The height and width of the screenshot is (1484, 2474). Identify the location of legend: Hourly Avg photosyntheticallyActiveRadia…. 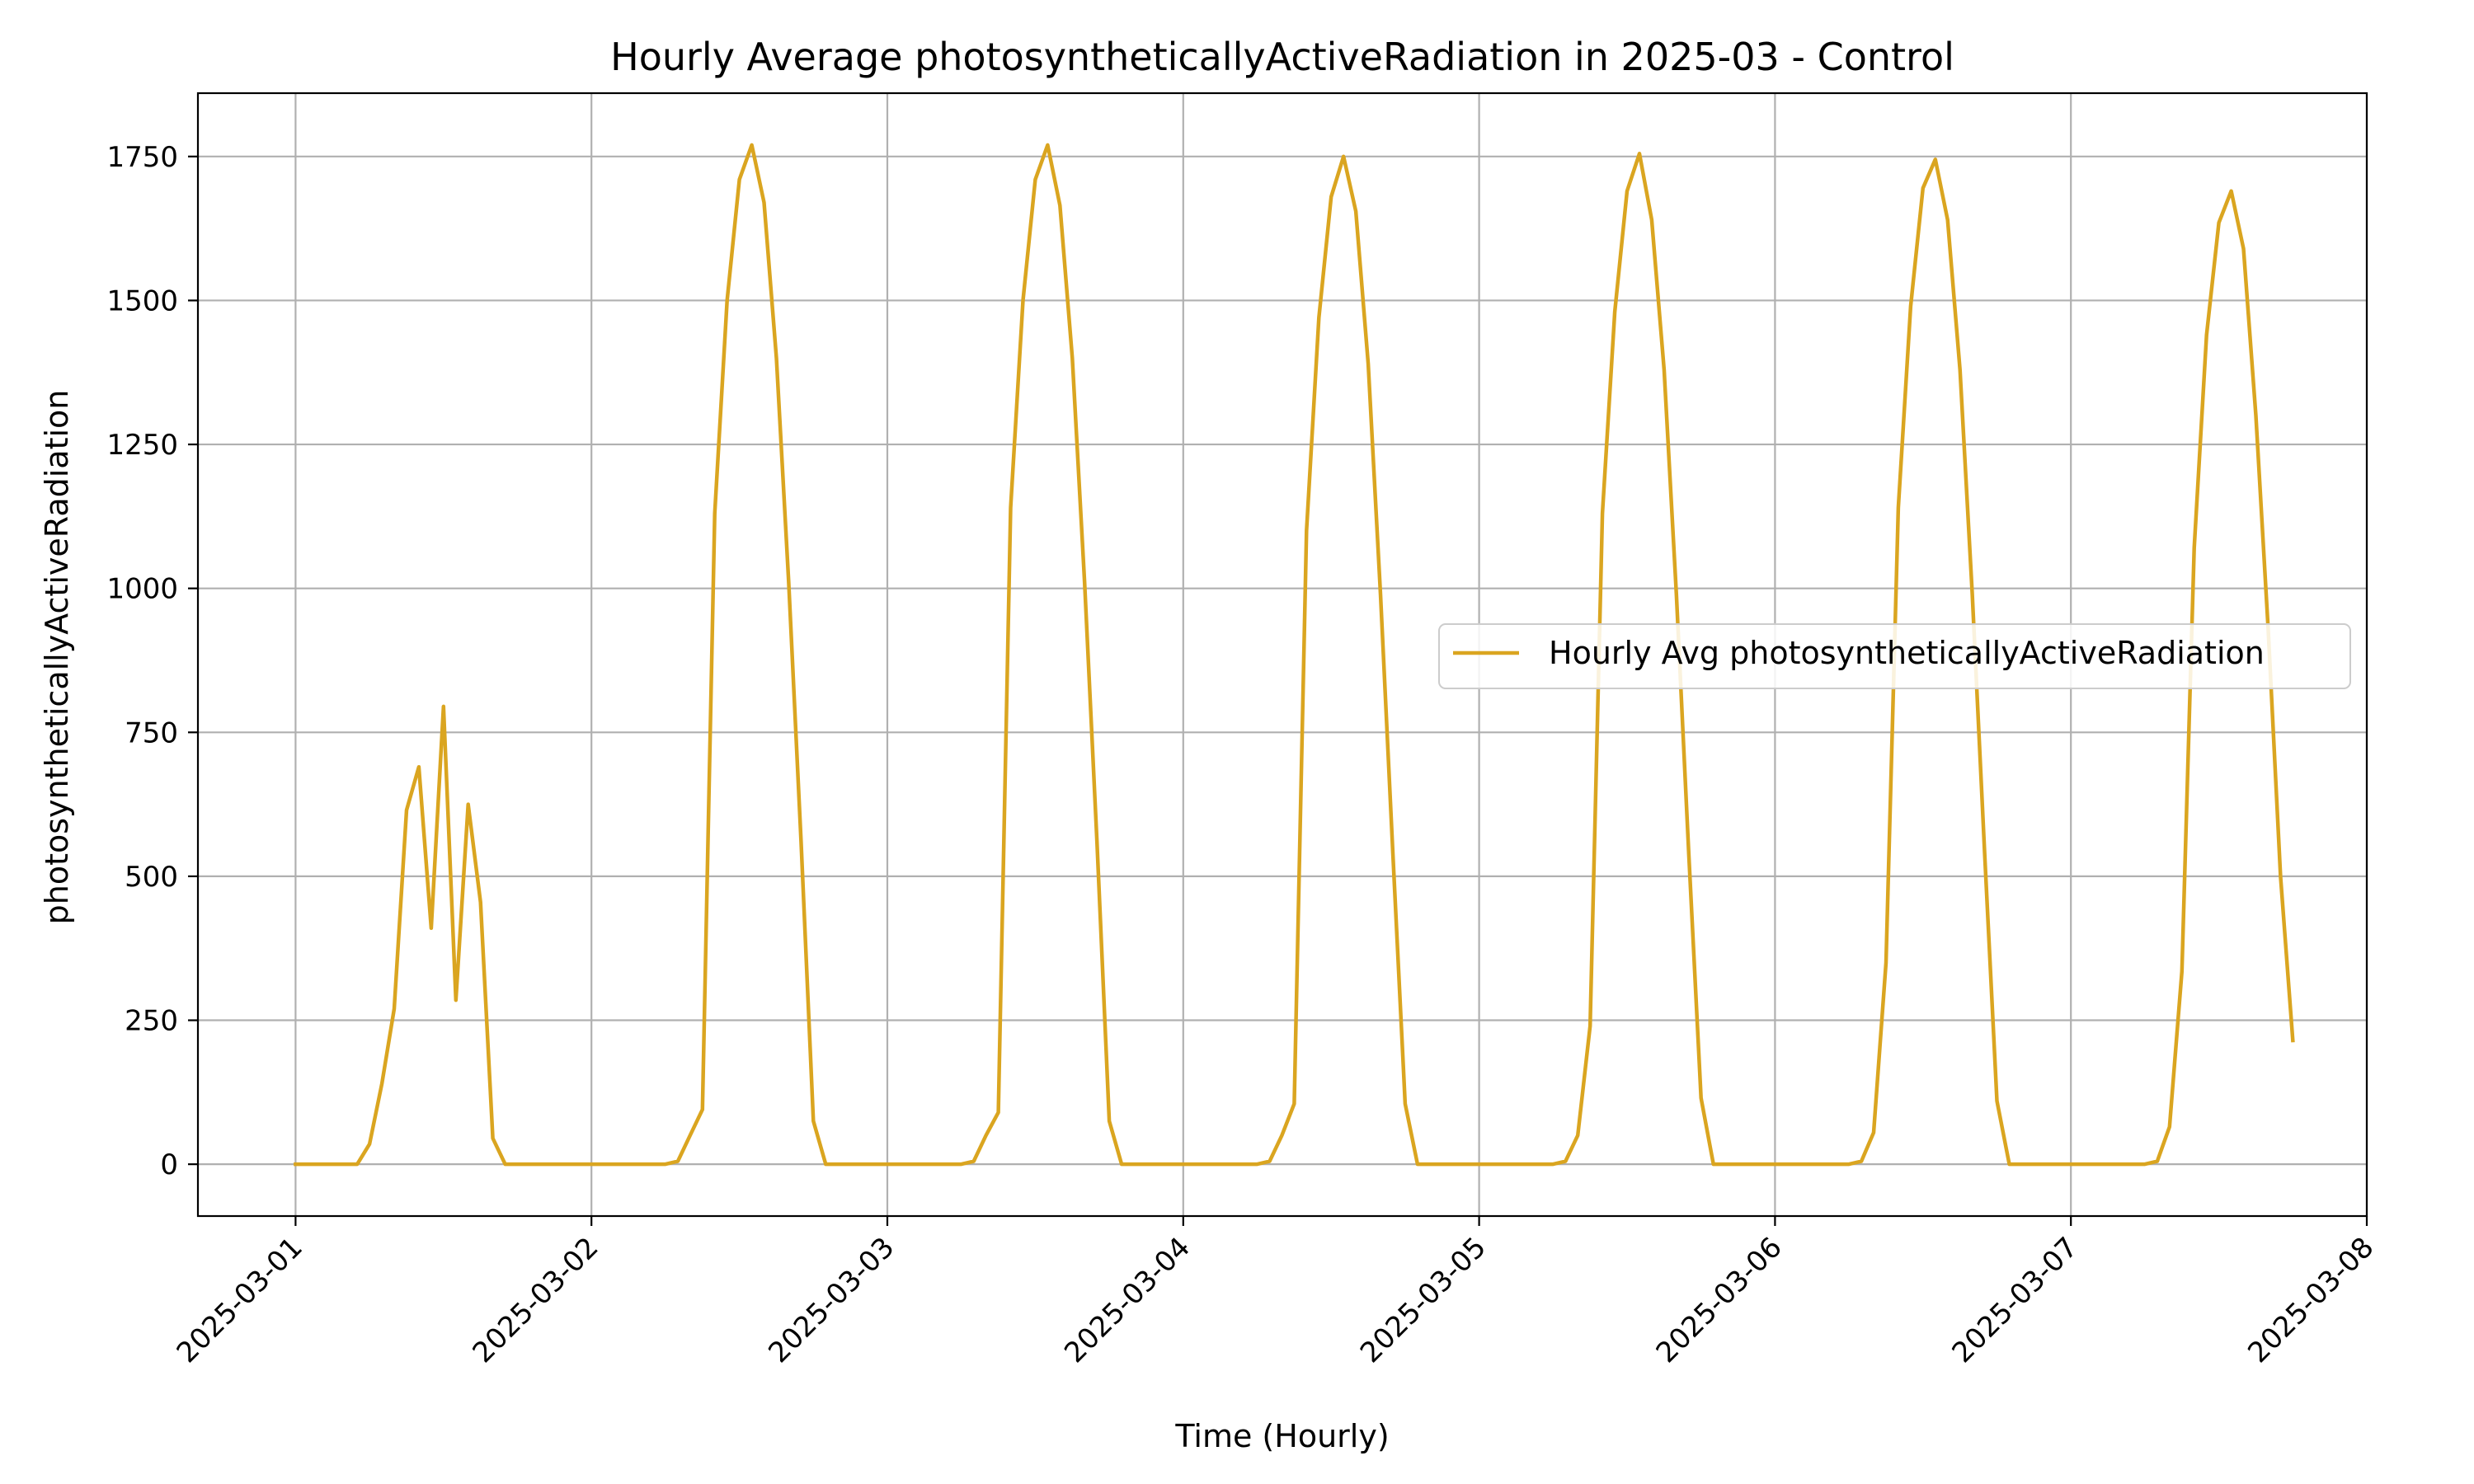
(1894, 656).